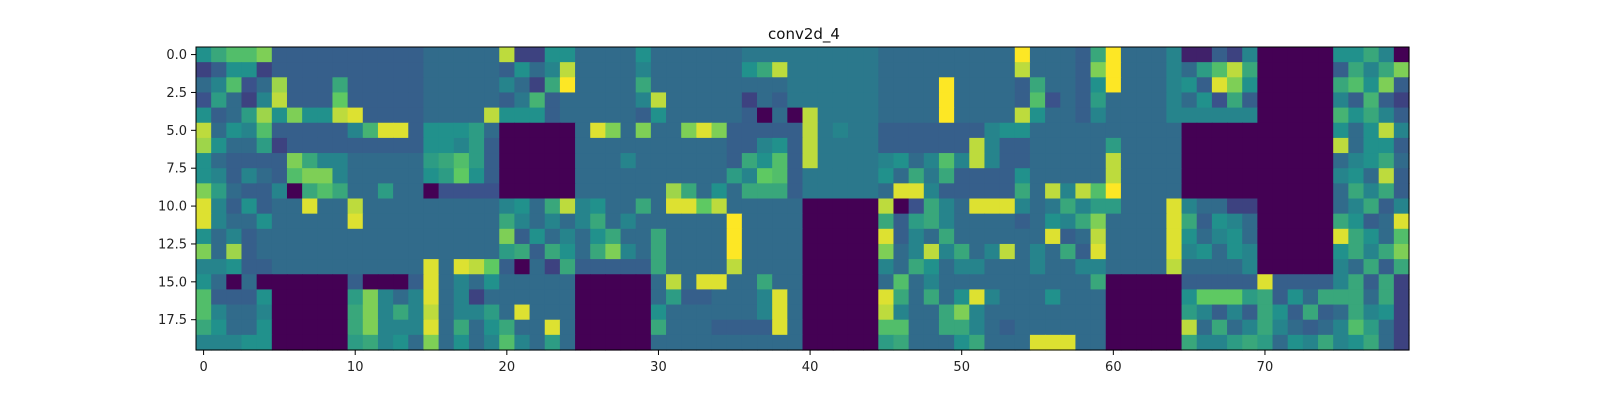 This screenshot has width=1600, height=400. I want to click on y-tick-label: 0.0, so click(176, 55).